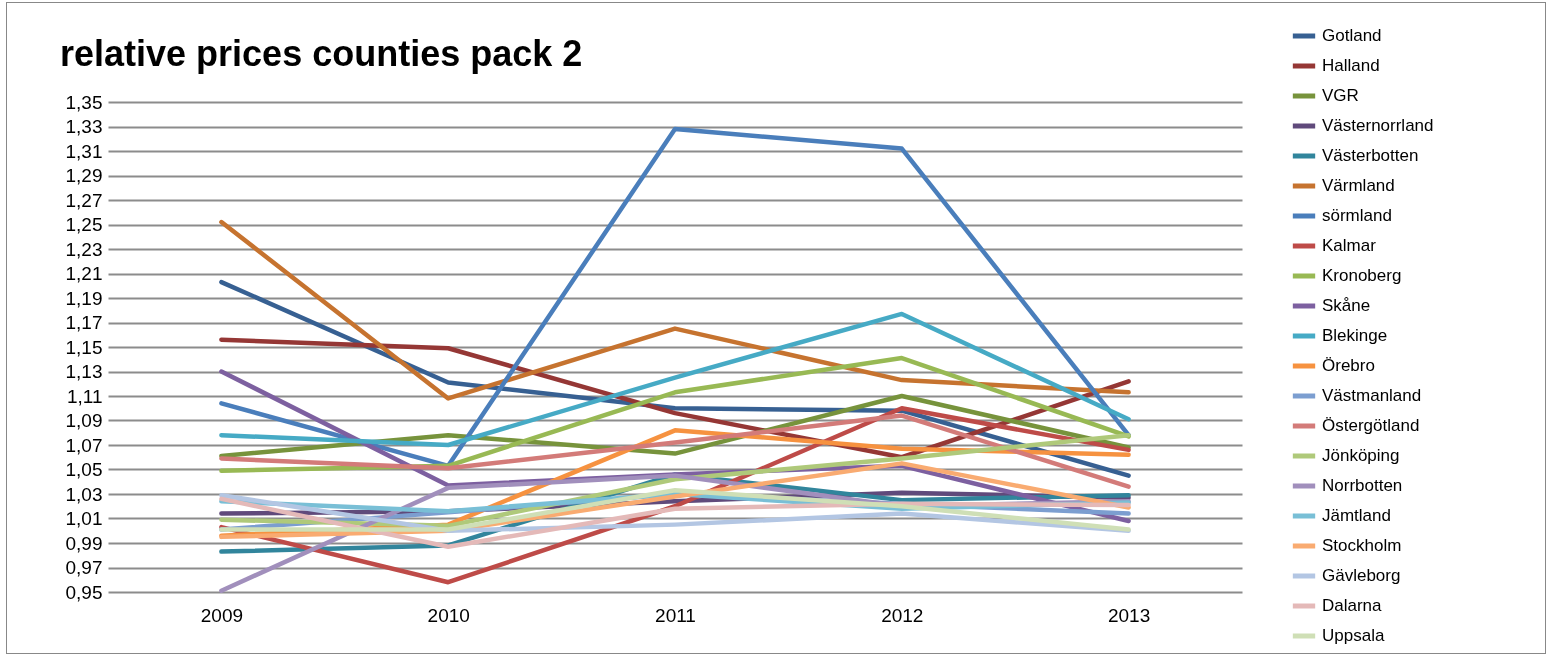 The width and height of the screenshot is (1553, 660). Describe the element at coordinates (1362, 275) in the screenshot. I see `legend-label: Kronoberg` at that location.